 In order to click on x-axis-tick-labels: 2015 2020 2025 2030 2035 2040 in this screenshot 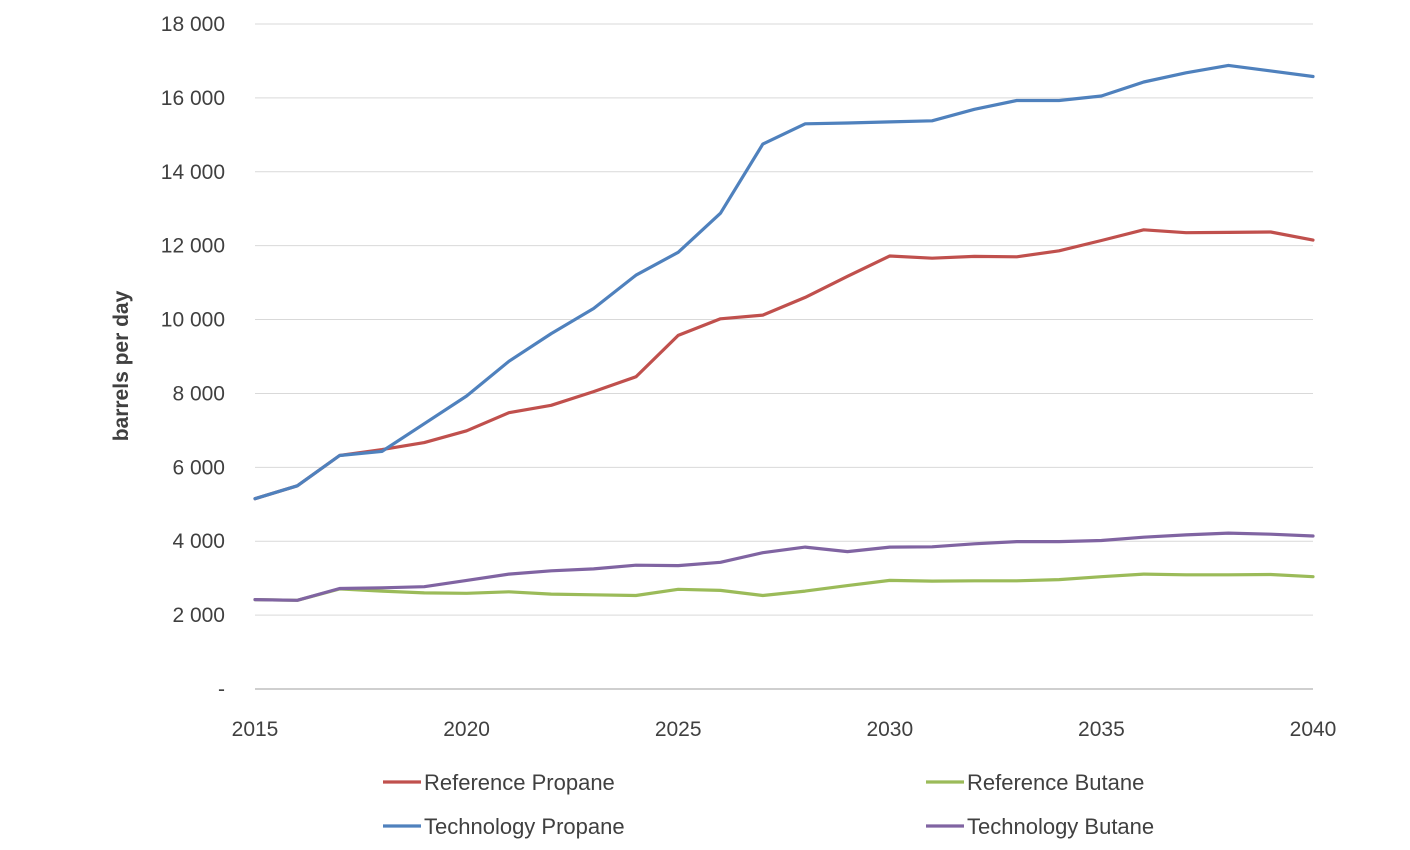, I will do `click(784, 729)`.